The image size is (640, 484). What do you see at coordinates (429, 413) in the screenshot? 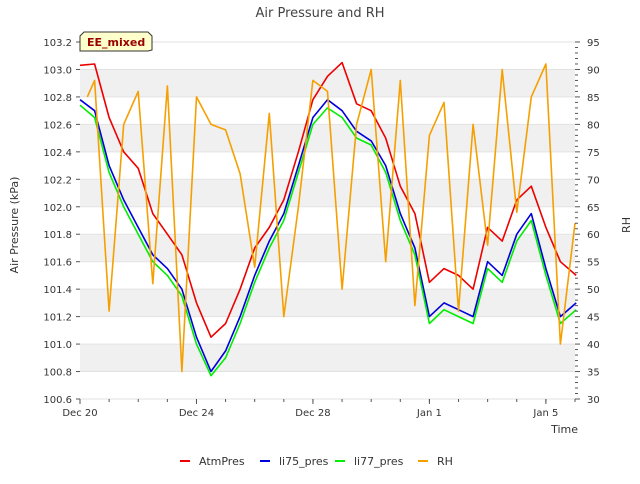
I see `x-tick-label: Jan 1` at bounding box center [429, 413].